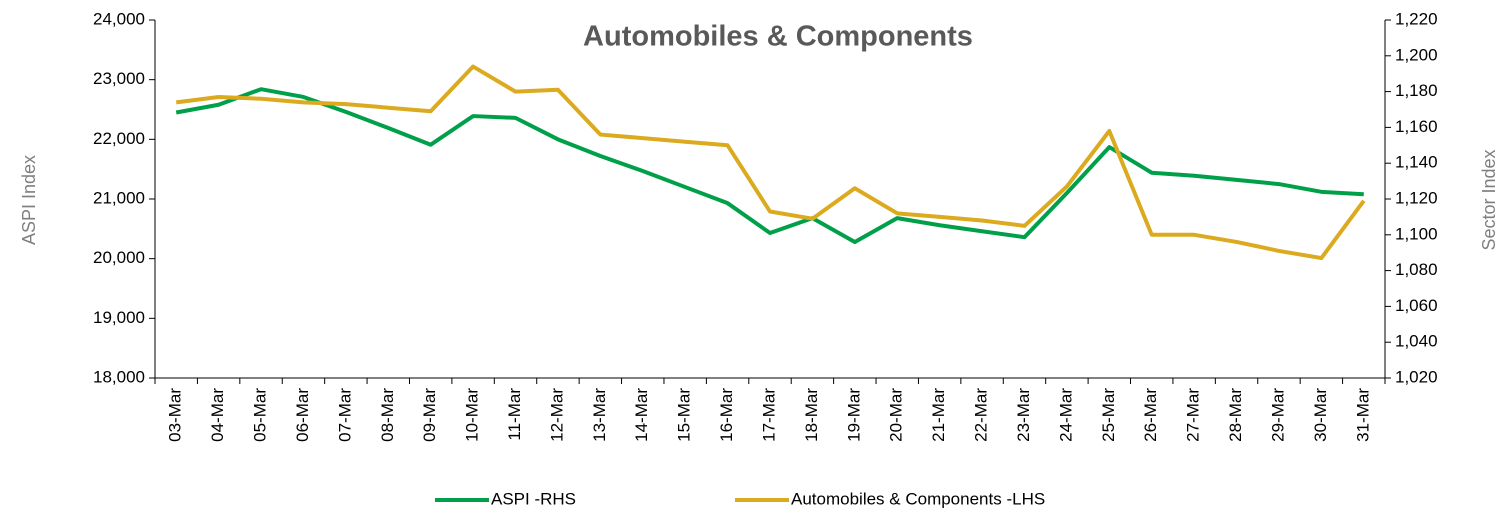 Image resolution: width=1506 pixels, height=513 pixels. What do you see at coordinates (119, 257) in the screenshot?
I see `y-tick-label: 20,000` at bounding box center [119, 257].